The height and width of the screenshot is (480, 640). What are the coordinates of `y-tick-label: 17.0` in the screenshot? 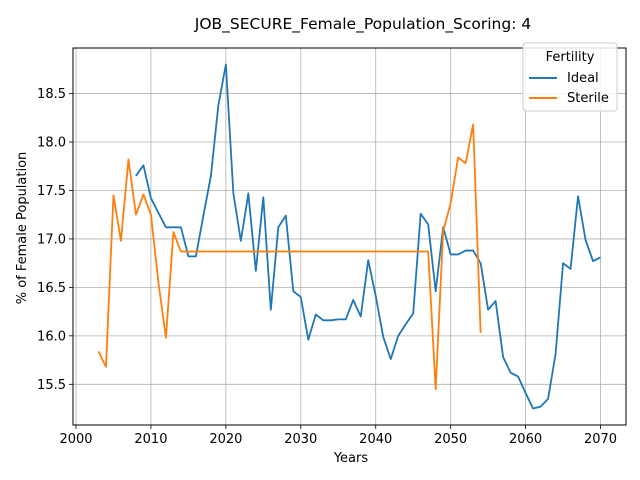 It's located at (51, 239).